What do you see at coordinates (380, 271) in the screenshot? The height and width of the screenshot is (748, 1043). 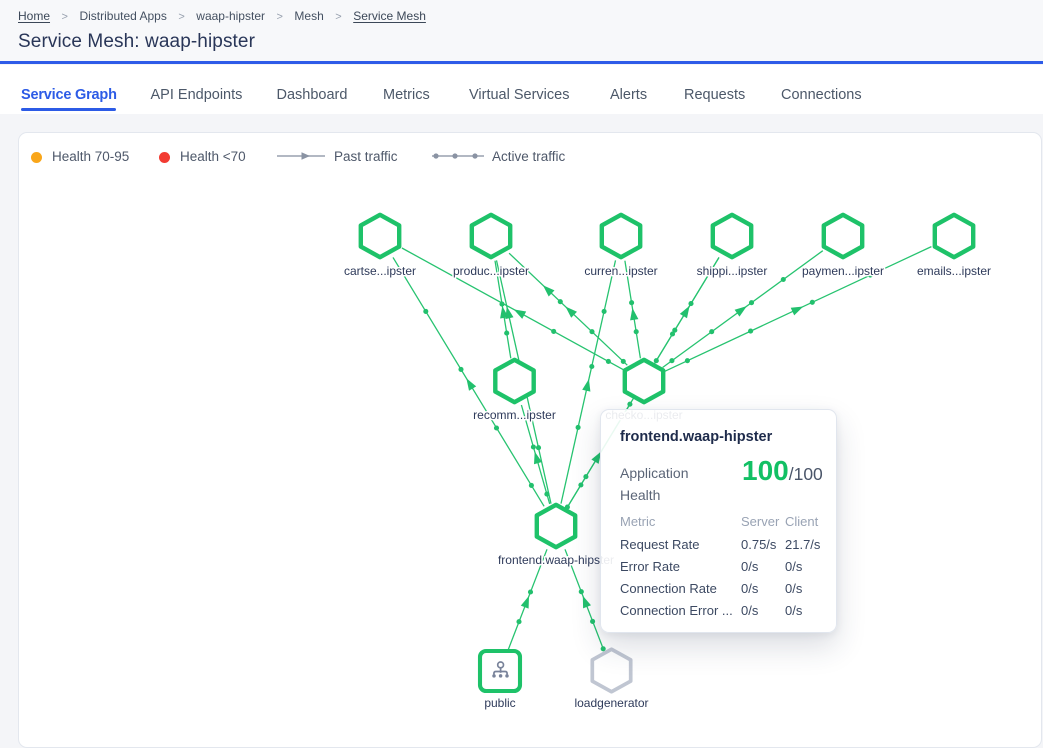 I see `svg-text: cartse...ipster` at bounding box center [380, 271].